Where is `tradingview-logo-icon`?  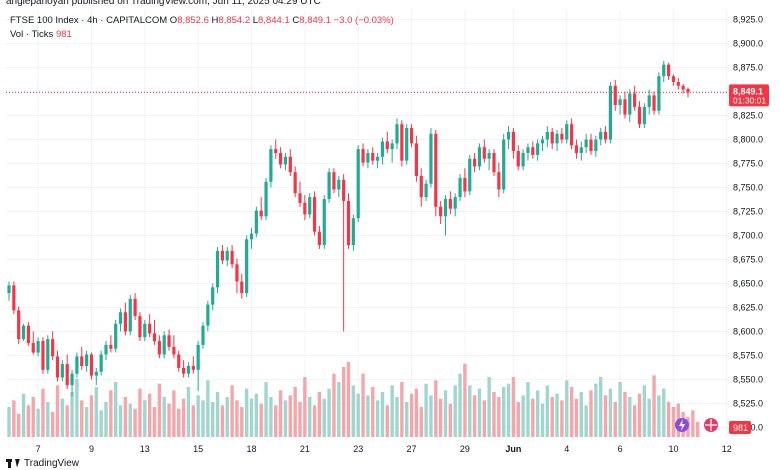 tradingview-logo-icon is located at coordinates (13, 463).